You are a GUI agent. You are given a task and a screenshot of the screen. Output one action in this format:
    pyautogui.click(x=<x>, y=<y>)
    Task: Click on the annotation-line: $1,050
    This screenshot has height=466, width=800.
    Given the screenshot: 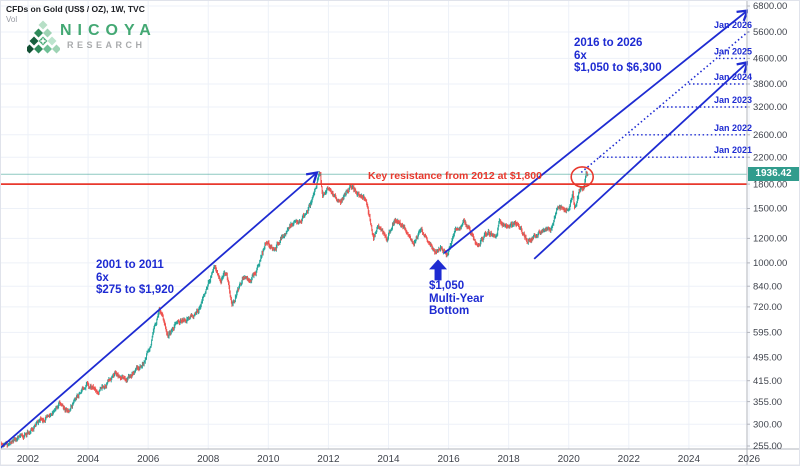 What is the action you would take?
    pyautogui.click(x=447, y=286)
    